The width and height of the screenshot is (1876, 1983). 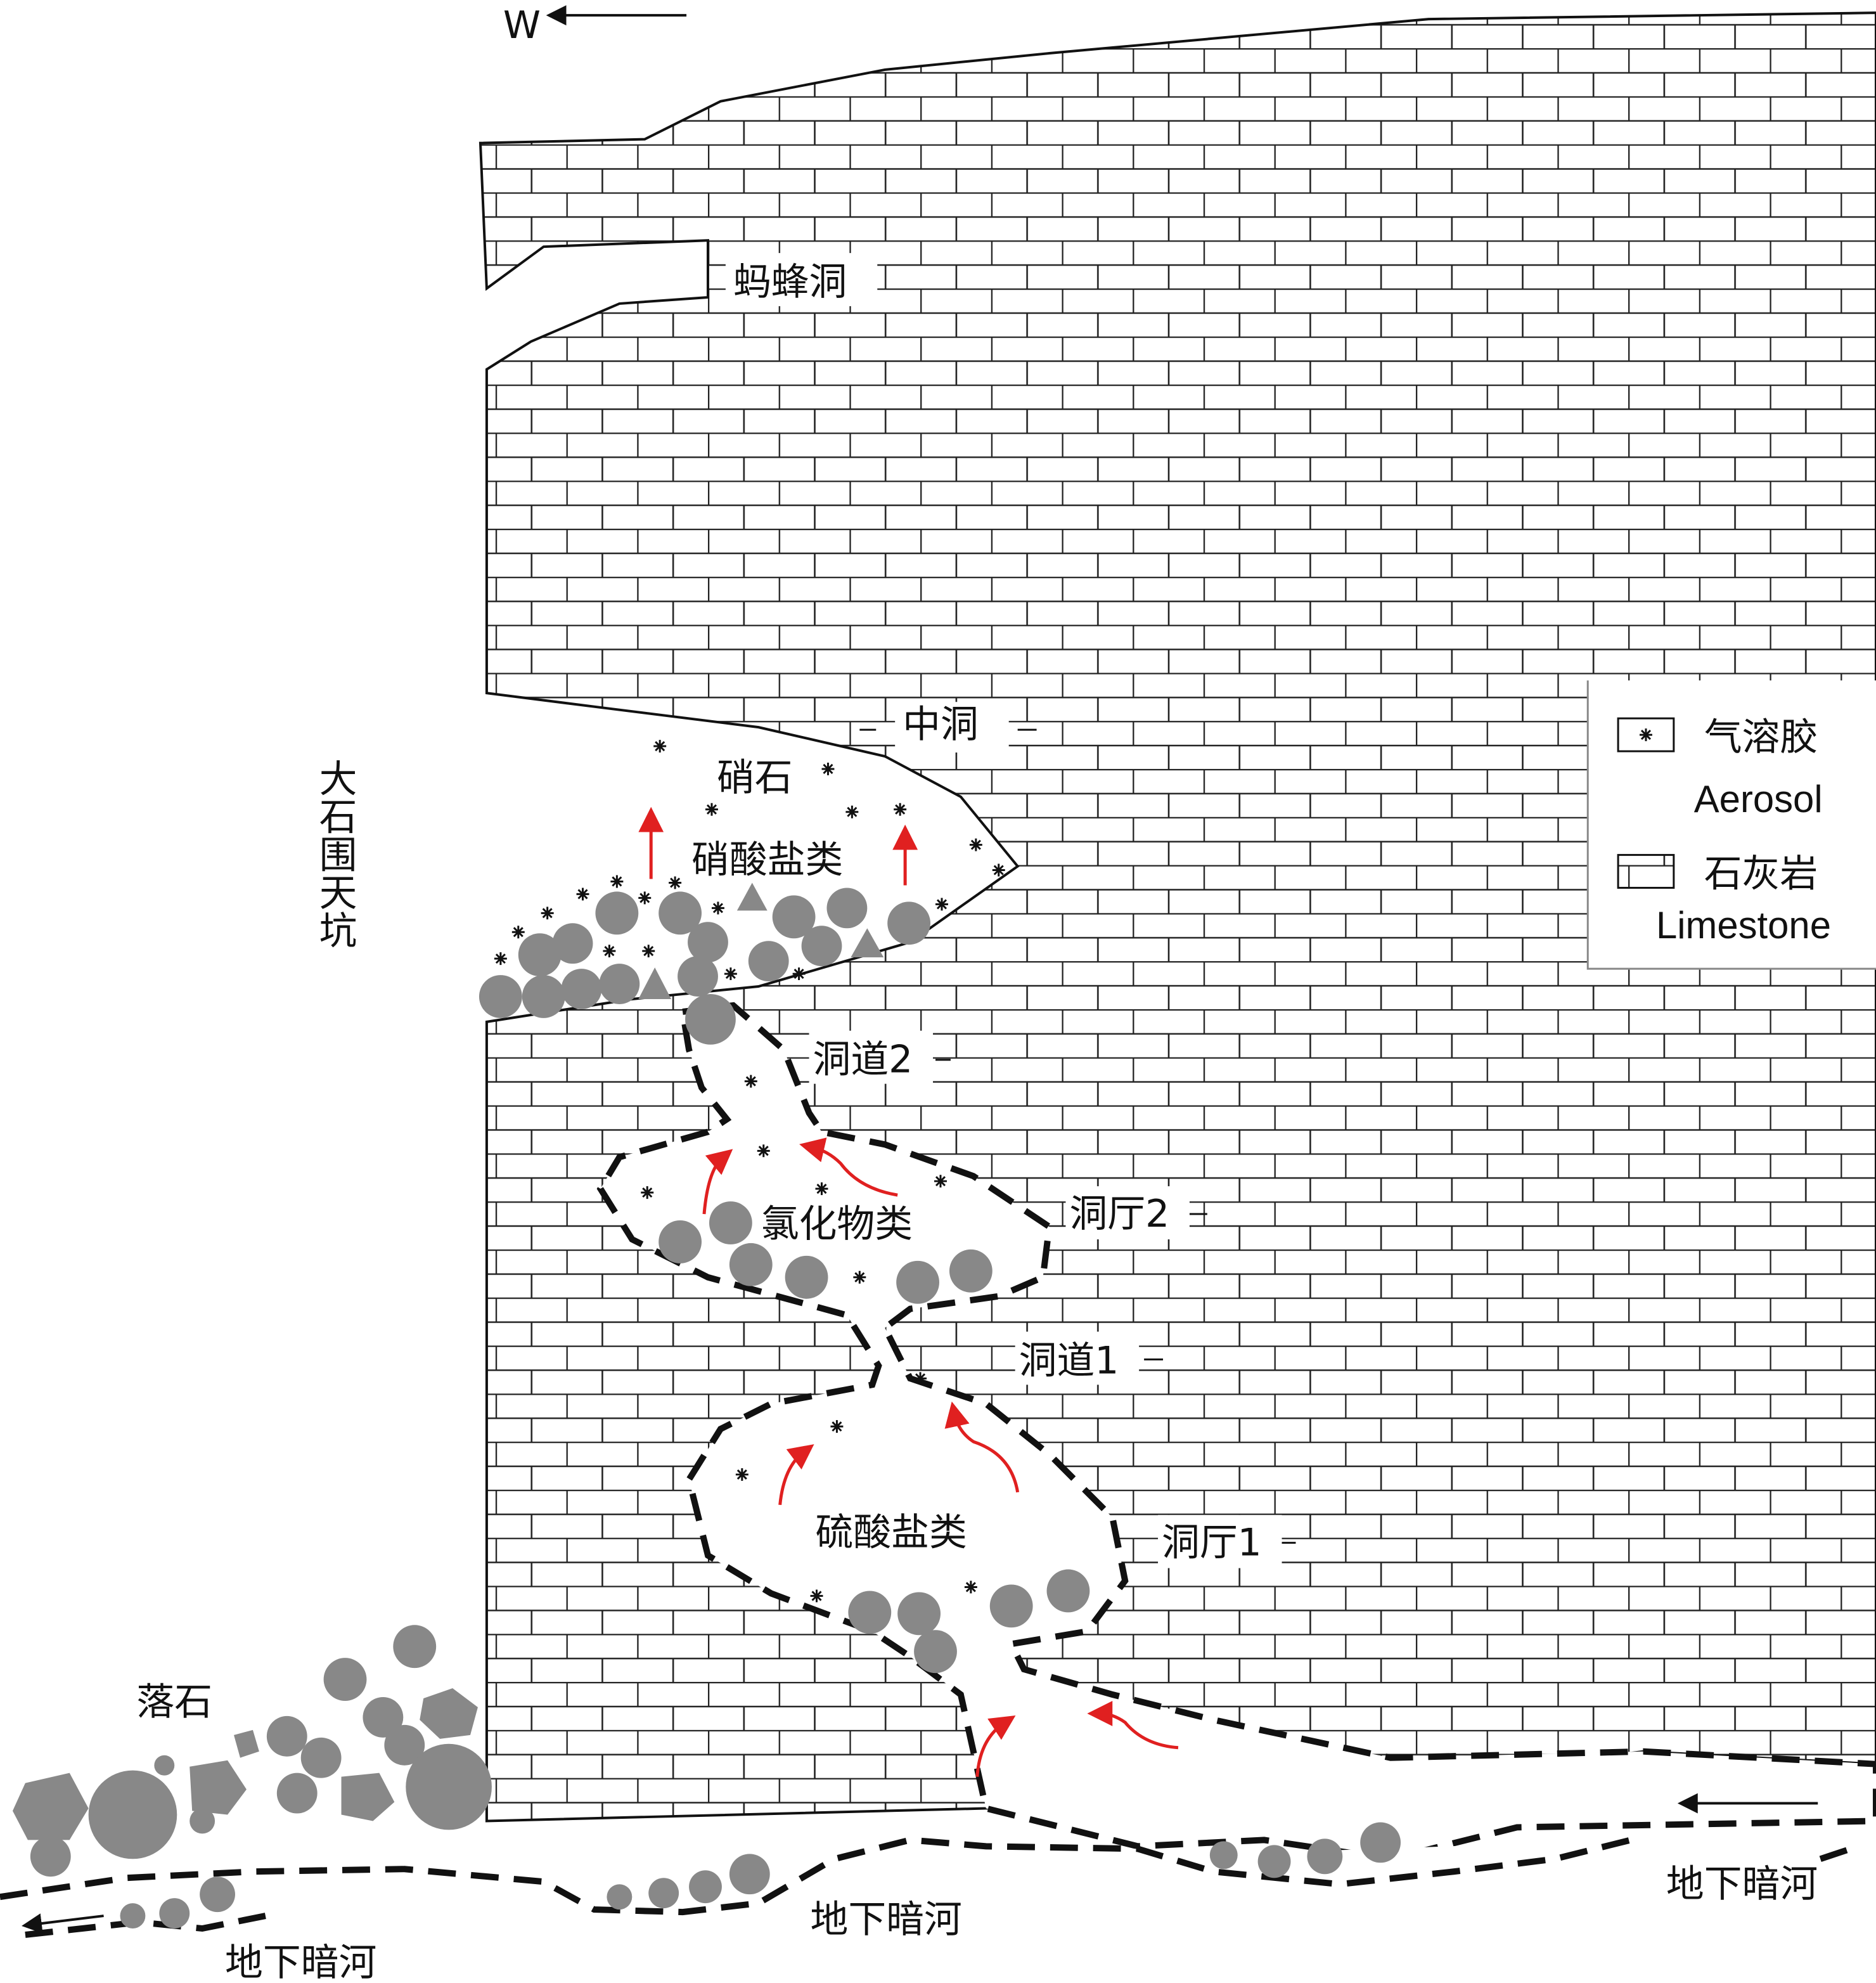 I want to click on legend-label: 石灰岩, so click(x=1761, y=873).